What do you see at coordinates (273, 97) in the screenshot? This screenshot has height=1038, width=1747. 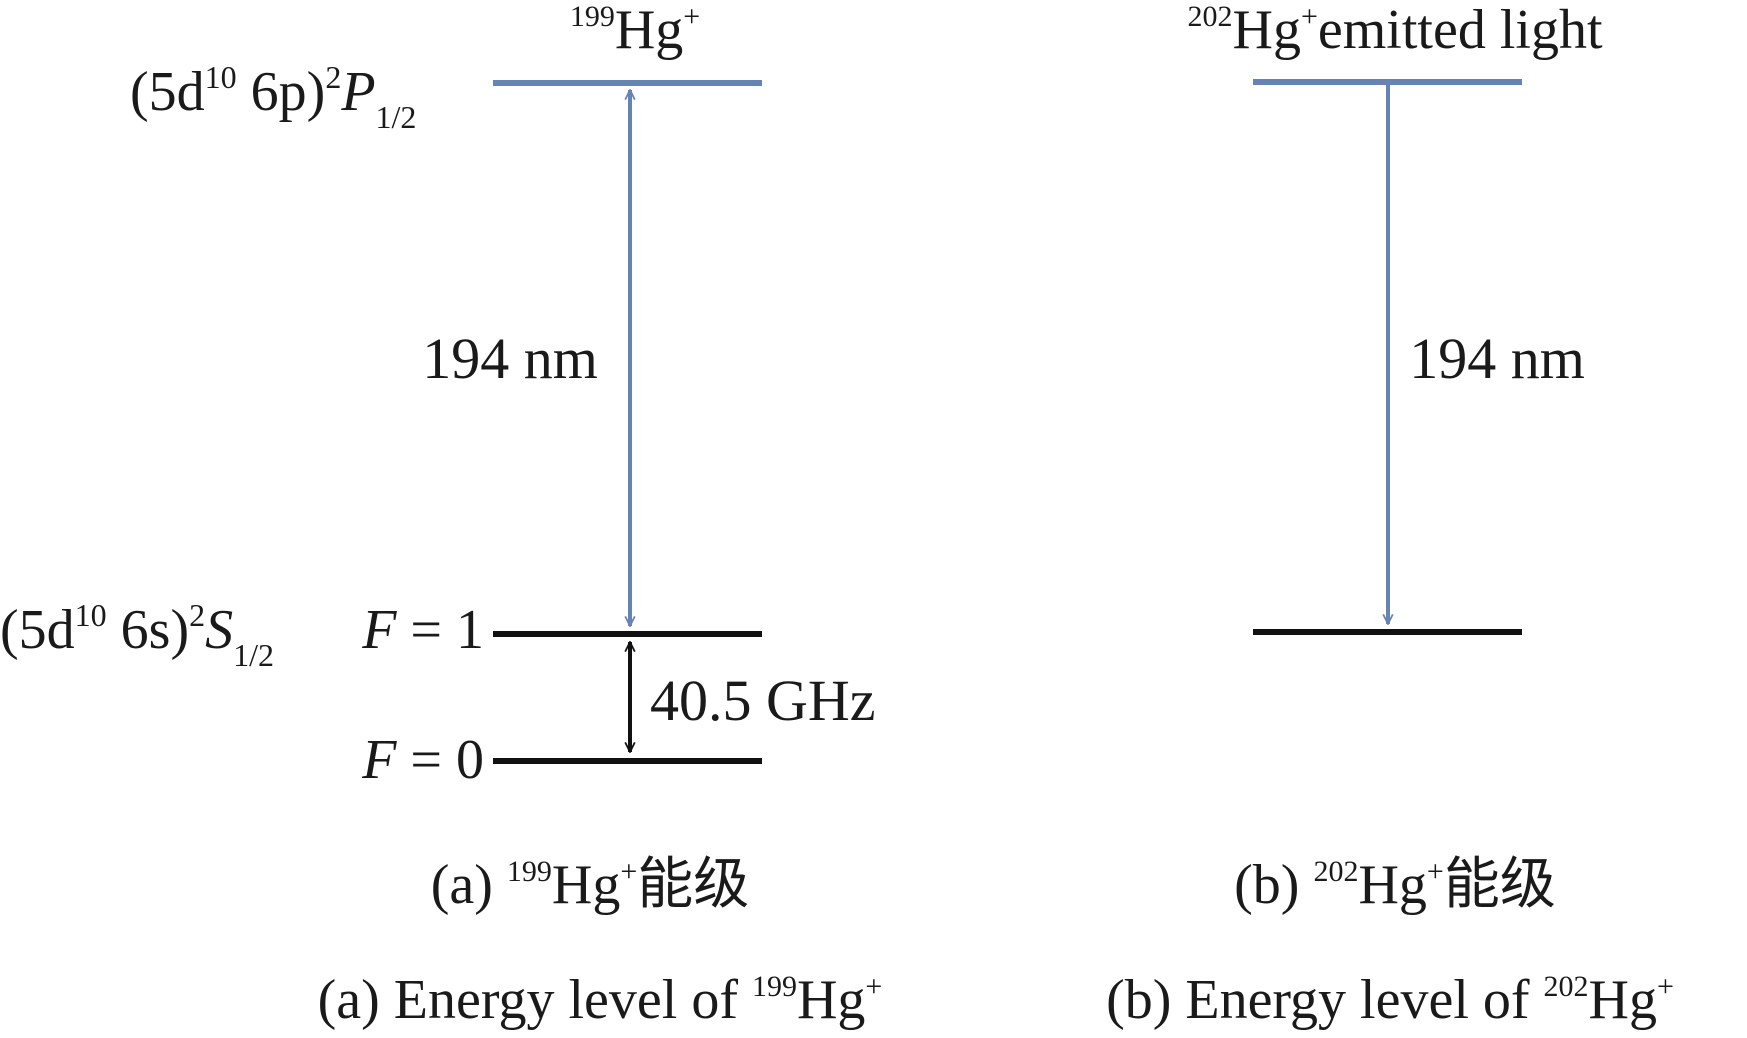 I see `upper-state-label: (5d10 6p)2P1/2` at bounding box center [273, 97].